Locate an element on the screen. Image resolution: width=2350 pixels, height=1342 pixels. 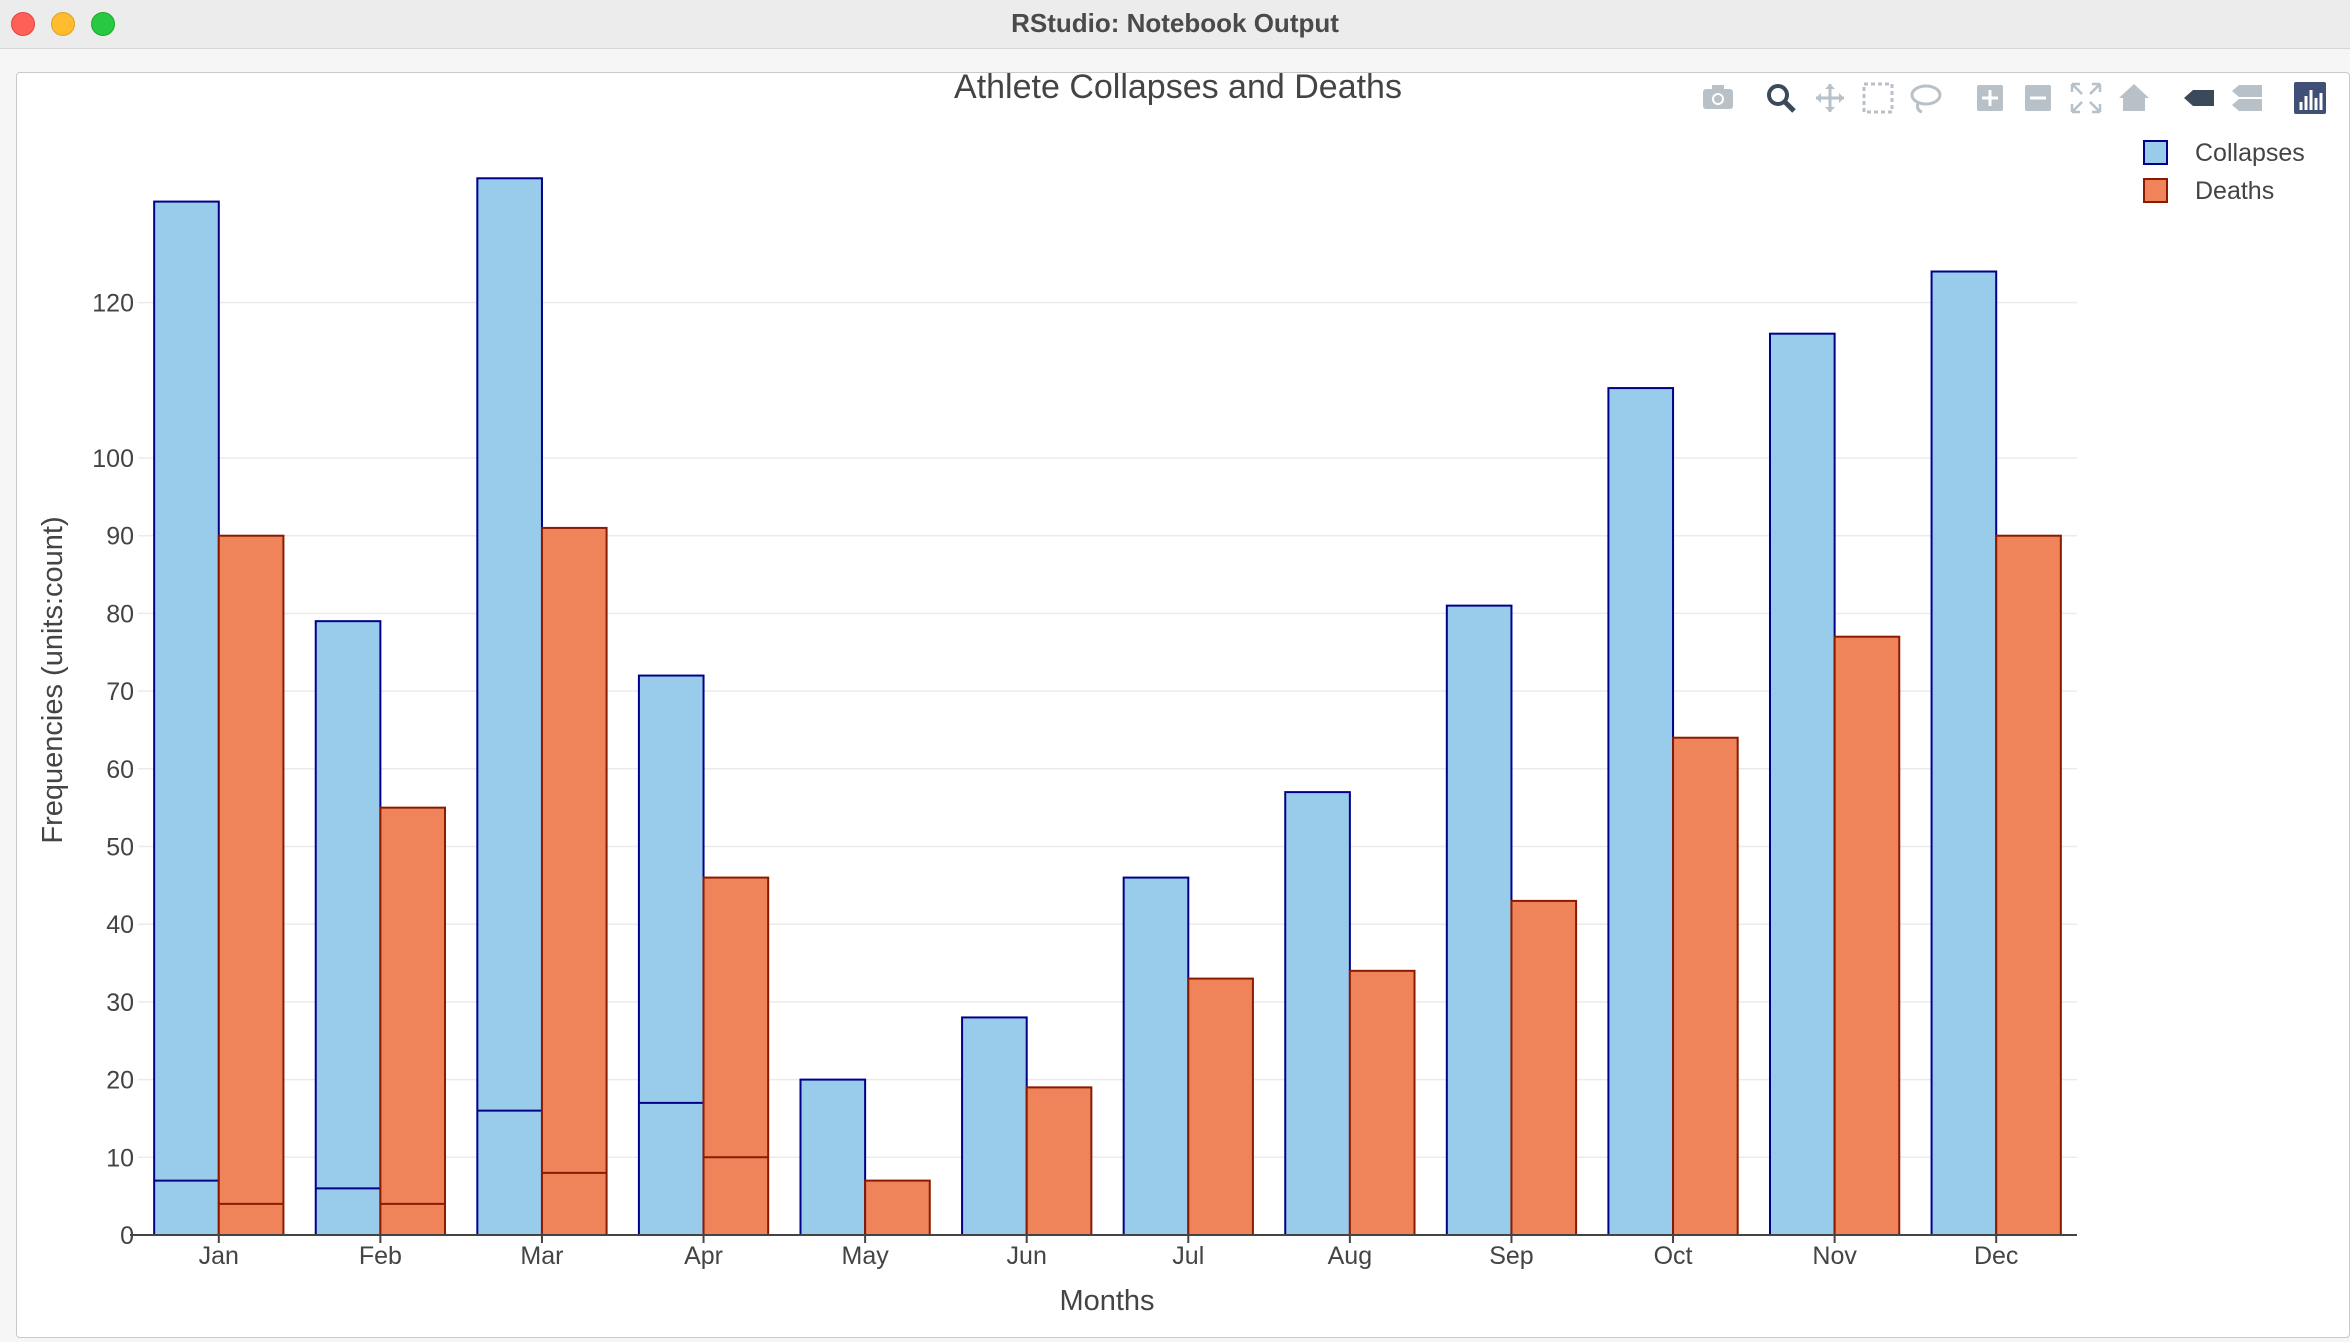
y-tick-label: 30 is located at coordinates (120, 1003).